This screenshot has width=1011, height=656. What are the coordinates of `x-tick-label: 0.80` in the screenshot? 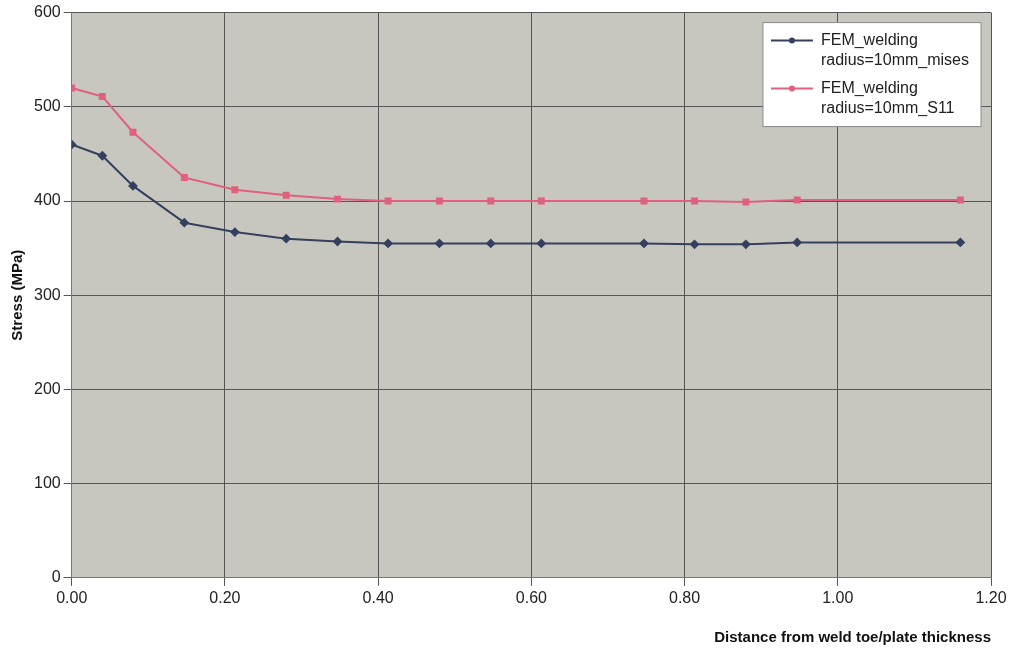 It's located at (684, 597).